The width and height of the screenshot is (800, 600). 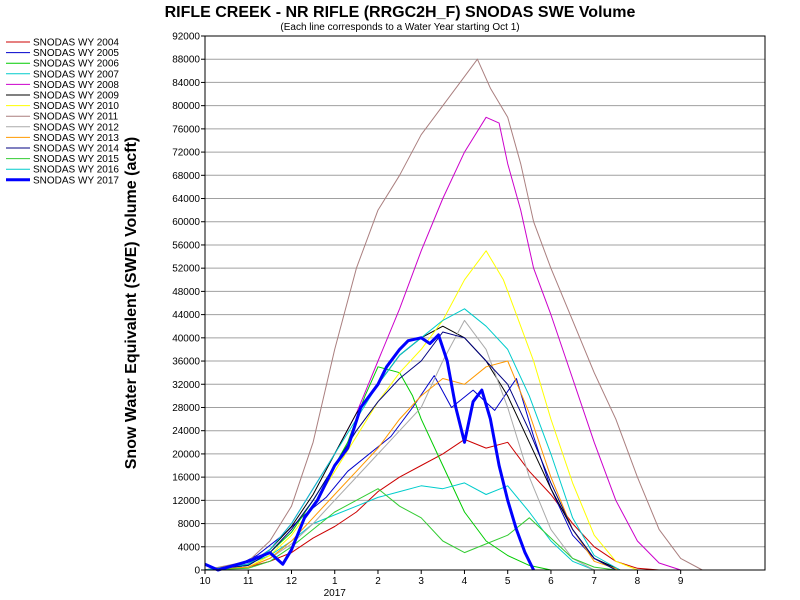 I want to click on x-tick-label: 10, so click(x=205, y=581).